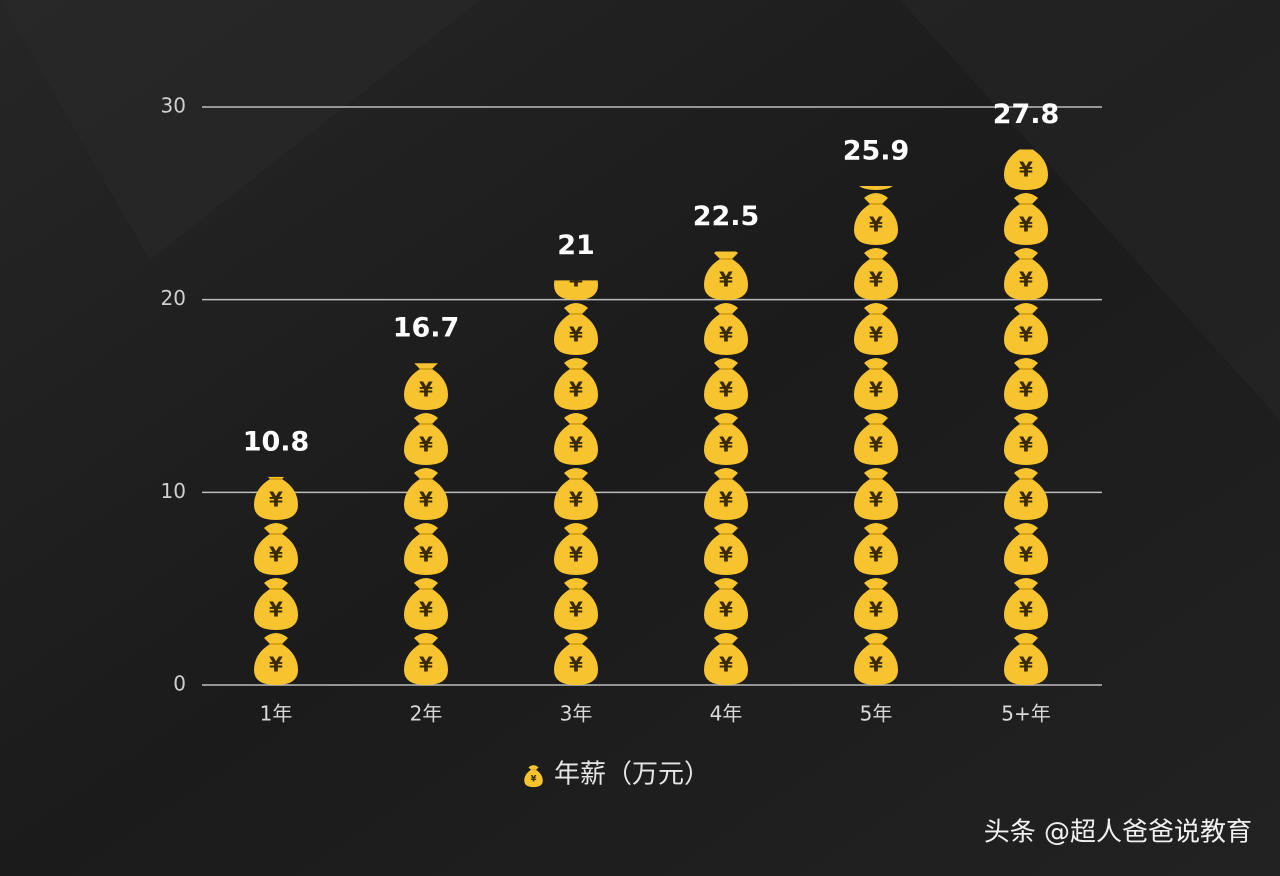 The width and height of the screenshot is (1280, 876). I want to click on y-tick-label: 20, so click(173, 298).